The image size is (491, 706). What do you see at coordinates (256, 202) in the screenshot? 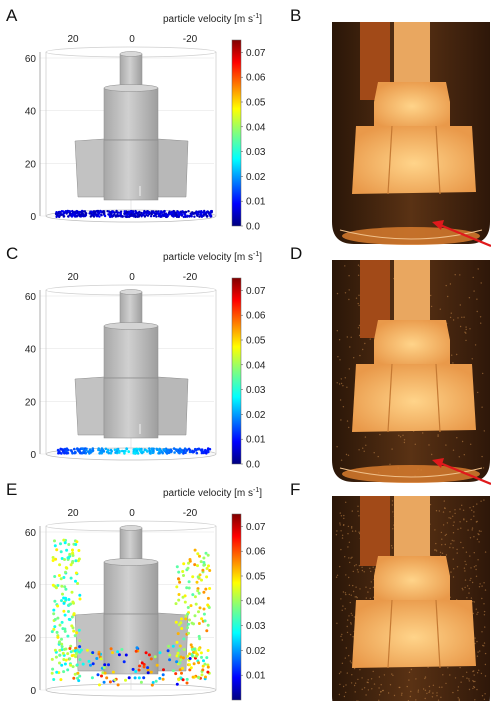
I see `colorbar-tick-label: 0.01` at bounding box center [256, 202].